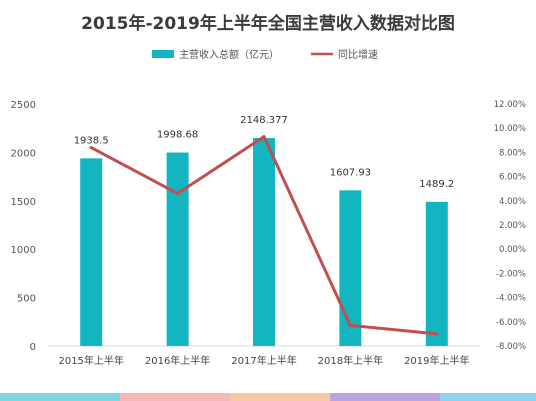  What do you see at coordinates (436, 360) in the screenshot?
I see `x-category-label: 2019年上半年` at bounding box center [436, 360].